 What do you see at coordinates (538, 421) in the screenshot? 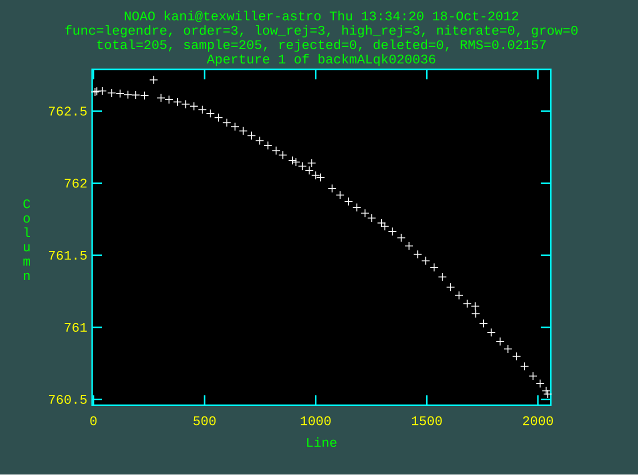
I see `x-tick-label: 2000` at bounding box center [538, 421].